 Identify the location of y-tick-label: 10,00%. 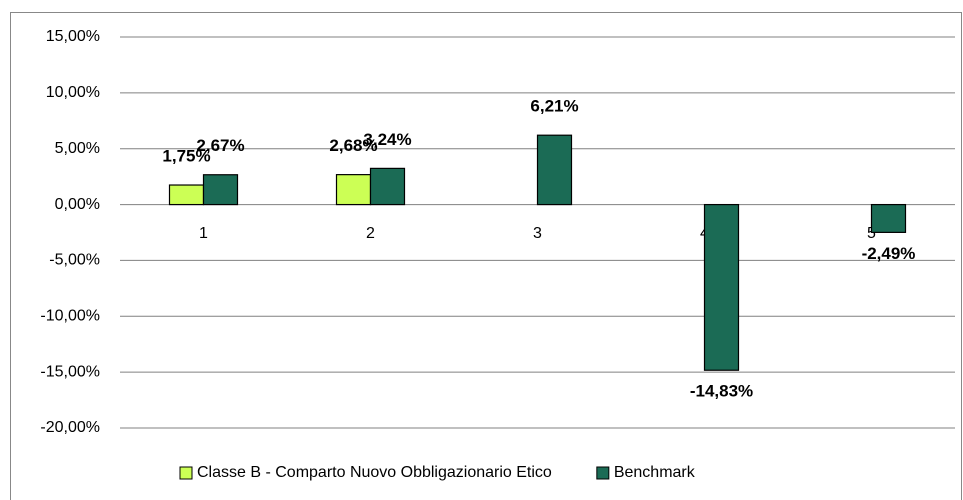
(73, 92).